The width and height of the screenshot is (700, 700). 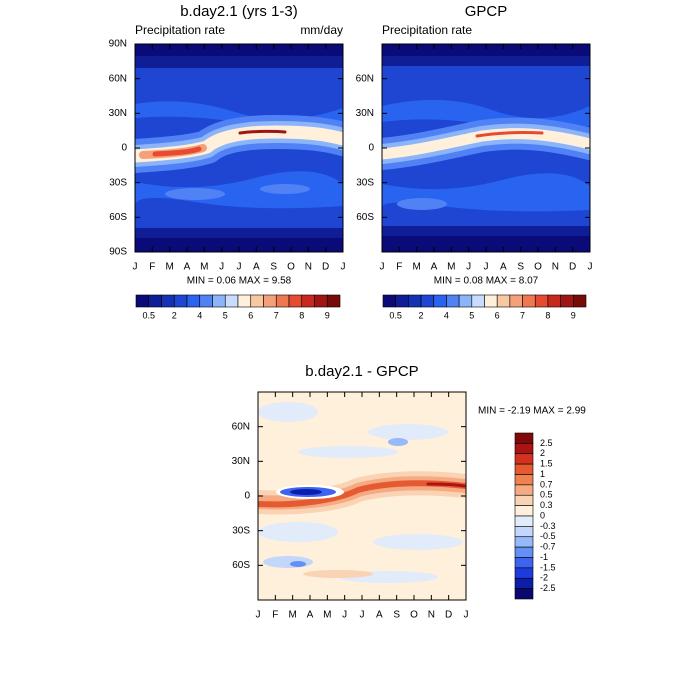 I want to click on colorbar-label: 7, so click(x=522, y=315).